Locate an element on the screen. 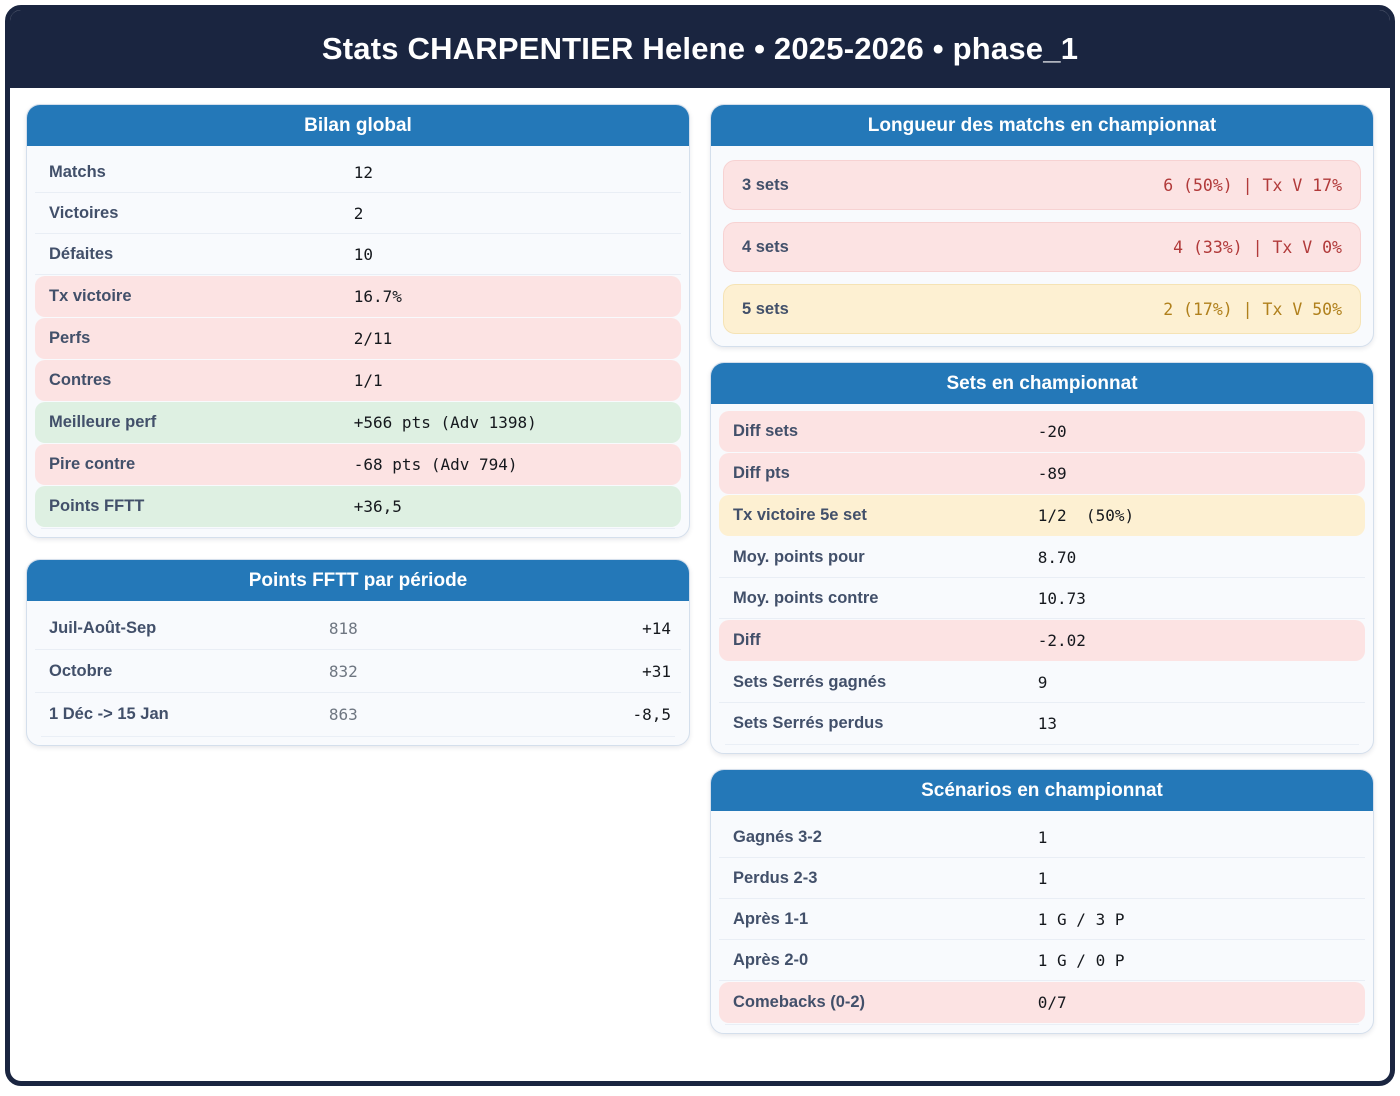 Image resolution: width=1400 pixels, height=1096 pixels. stat-label: Perdus 2-3 is located at coordinates (775, 877).